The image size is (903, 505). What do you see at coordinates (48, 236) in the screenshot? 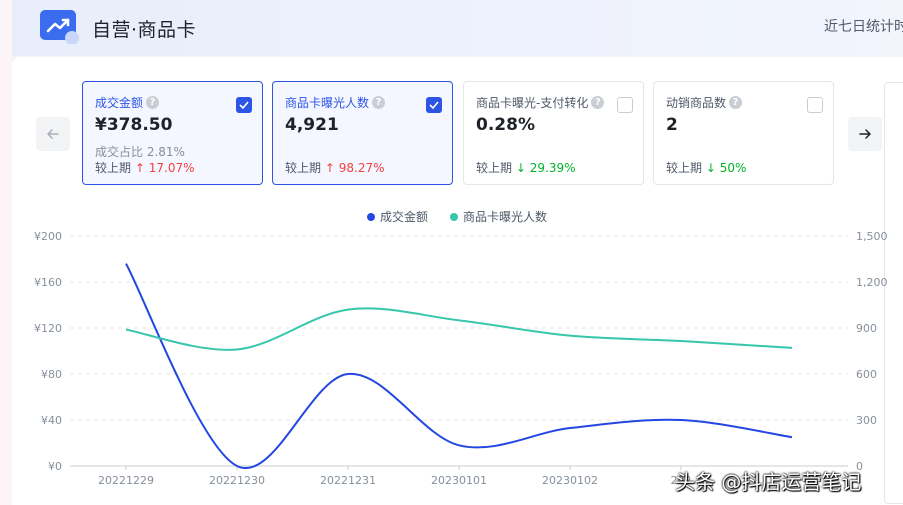
I see `y-left-tick-label: ¥200` at bounding box center [48, 236].